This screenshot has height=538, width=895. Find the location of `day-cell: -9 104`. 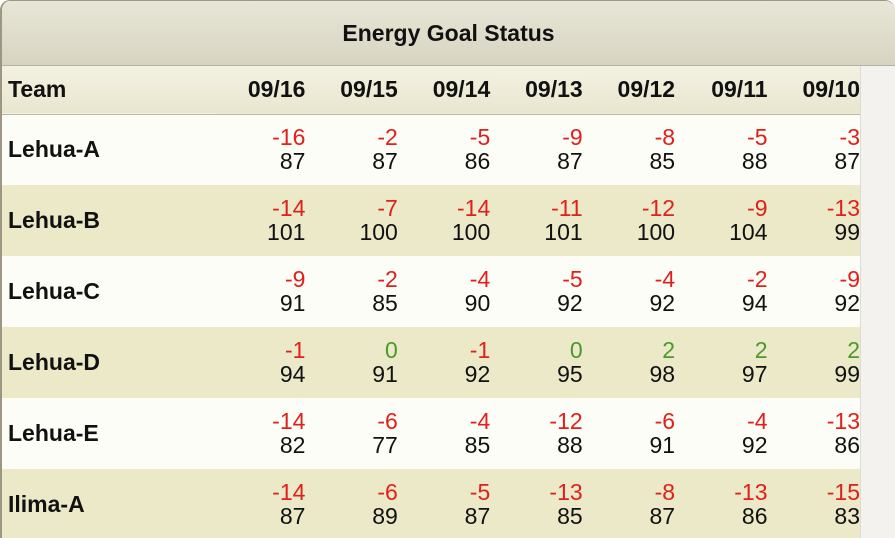

day-cell: -9 104 is located at coordinates (724, 220).